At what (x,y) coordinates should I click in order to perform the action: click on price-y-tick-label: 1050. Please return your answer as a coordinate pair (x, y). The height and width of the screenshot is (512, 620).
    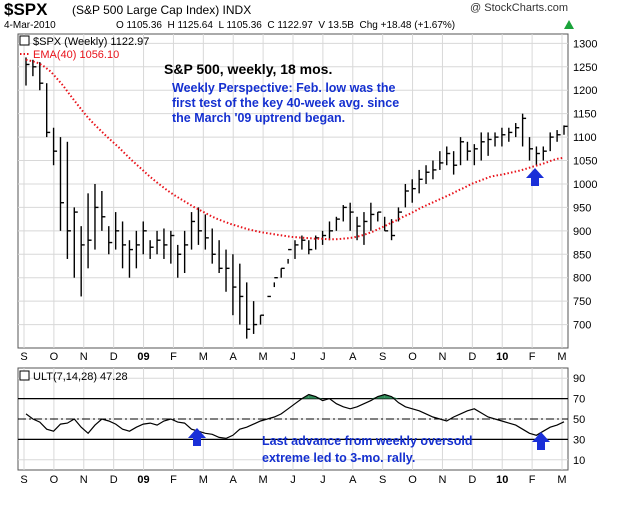
    Looking at the image, I should click on (585, 162).